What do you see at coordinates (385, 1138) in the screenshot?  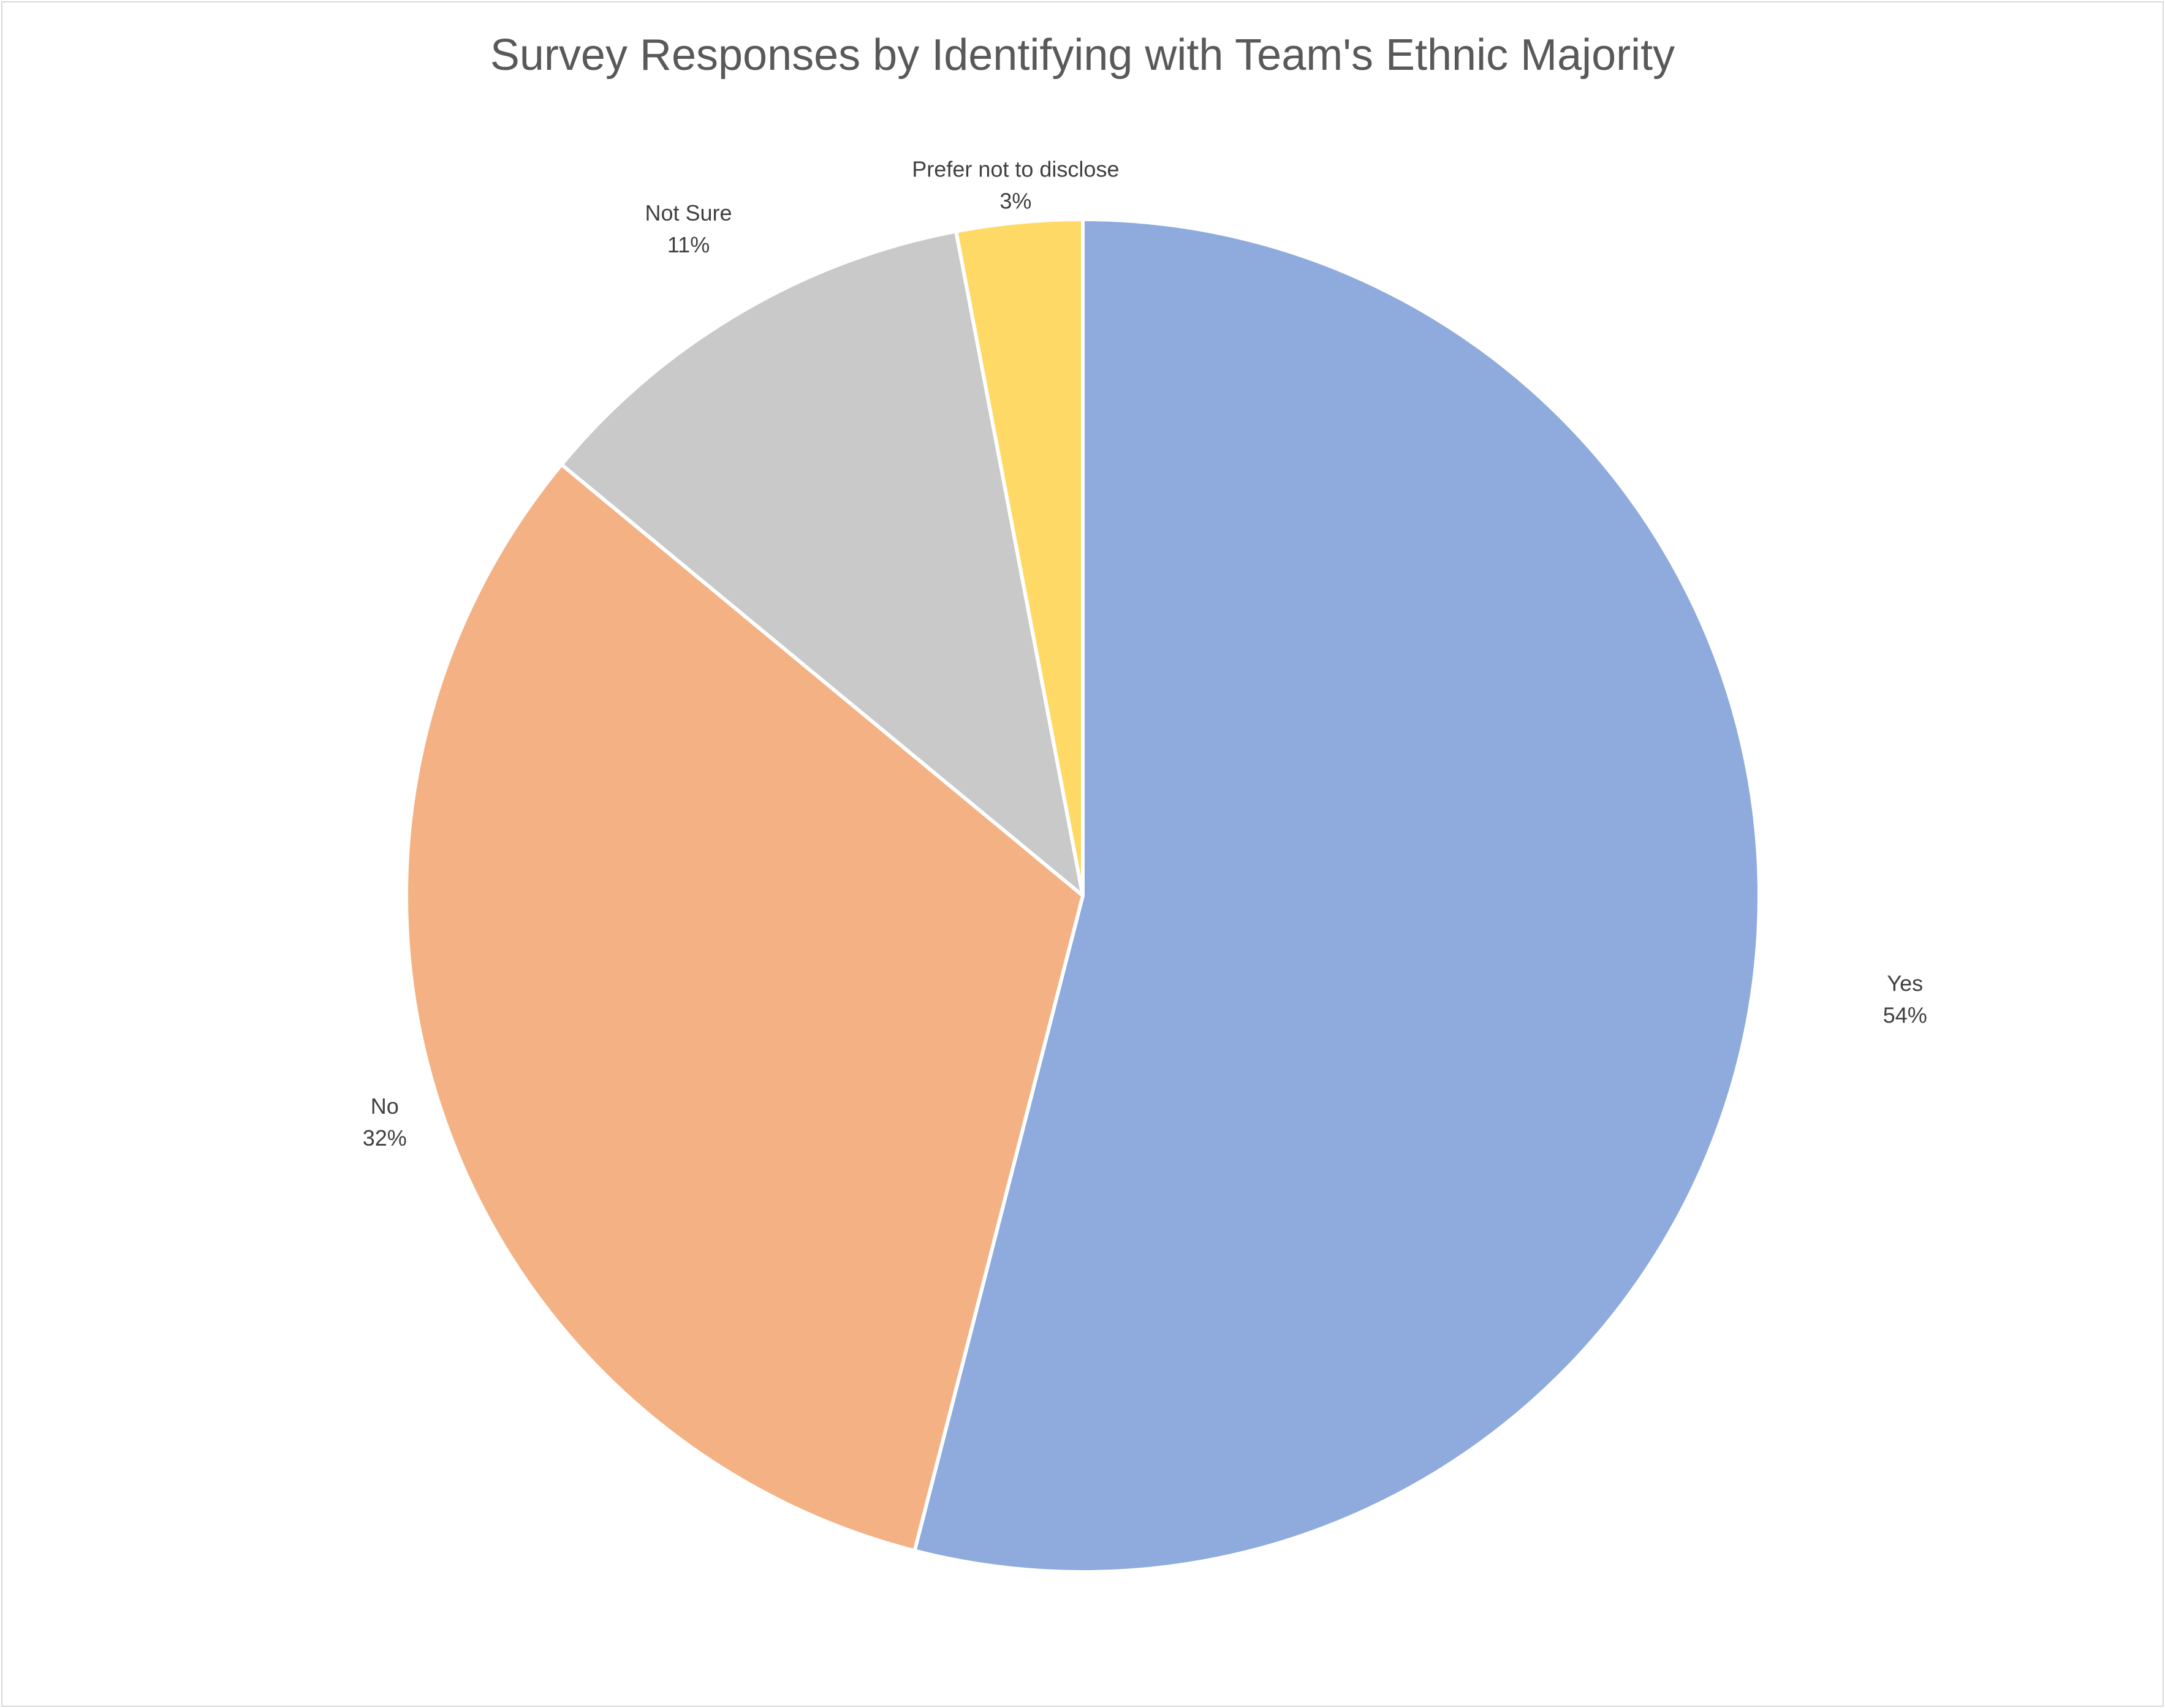 I see `data-label-percent: 32%` at bounding box center [385, 1138].